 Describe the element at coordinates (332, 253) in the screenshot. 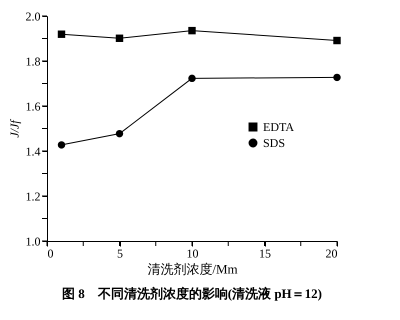

I see `x-tick-label: 20` at that location.